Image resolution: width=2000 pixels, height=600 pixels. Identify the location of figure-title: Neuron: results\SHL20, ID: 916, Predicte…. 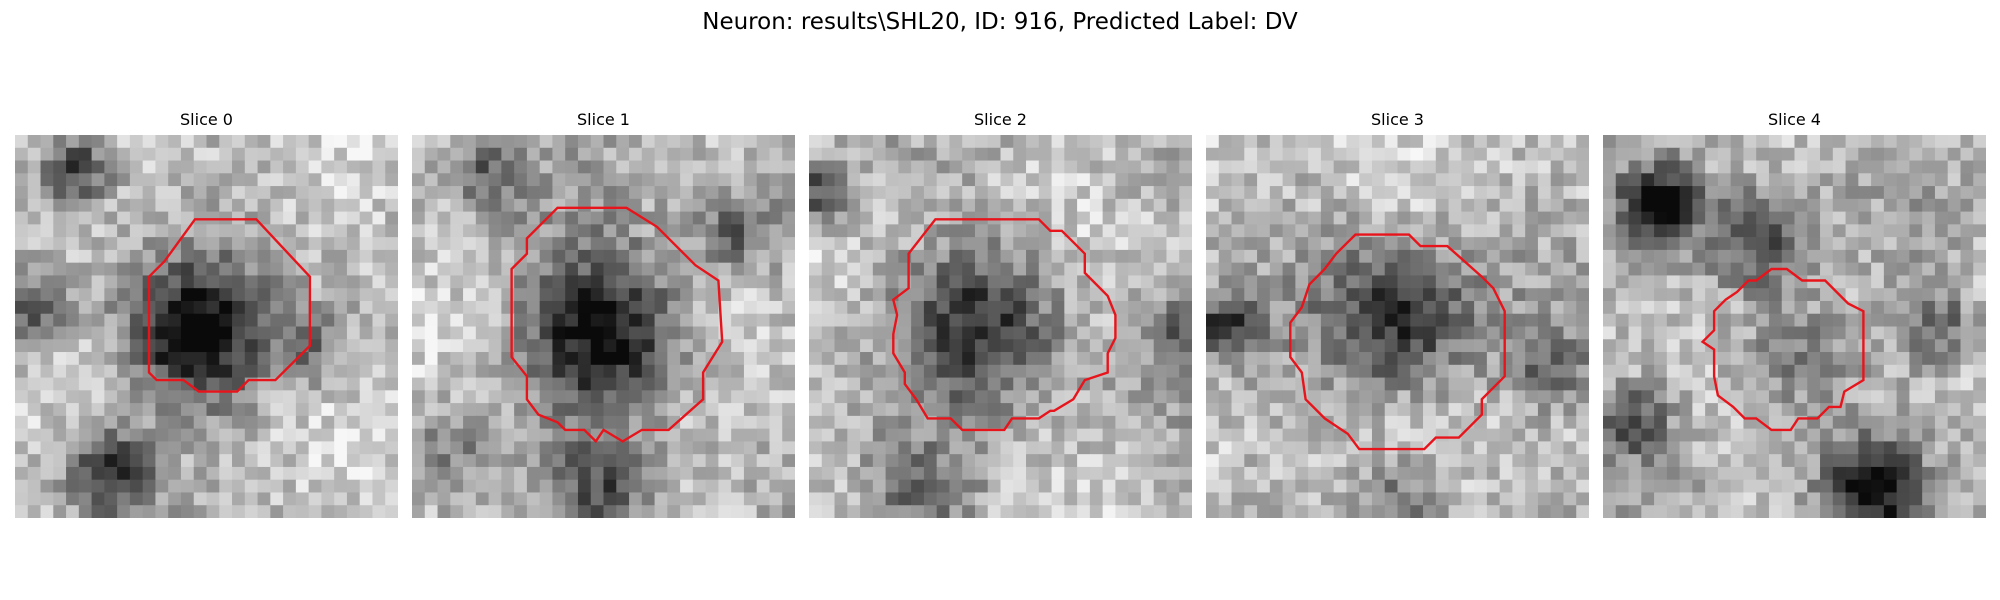
(1000, 22).